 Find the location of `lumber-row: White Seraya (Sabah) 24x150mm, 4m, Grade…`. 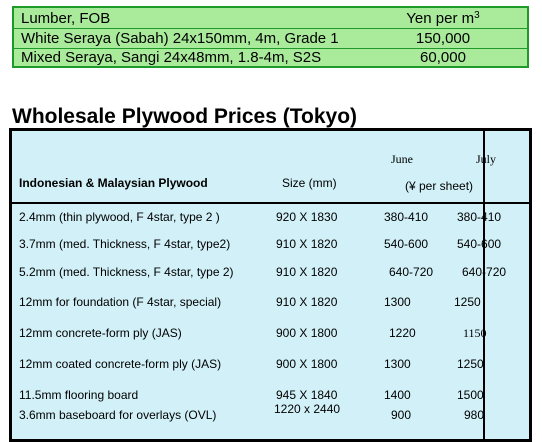

lumber-row: White Seraya (Sabah) 24x150mm, 4m, Grade… is located at coordinates (270, 38).